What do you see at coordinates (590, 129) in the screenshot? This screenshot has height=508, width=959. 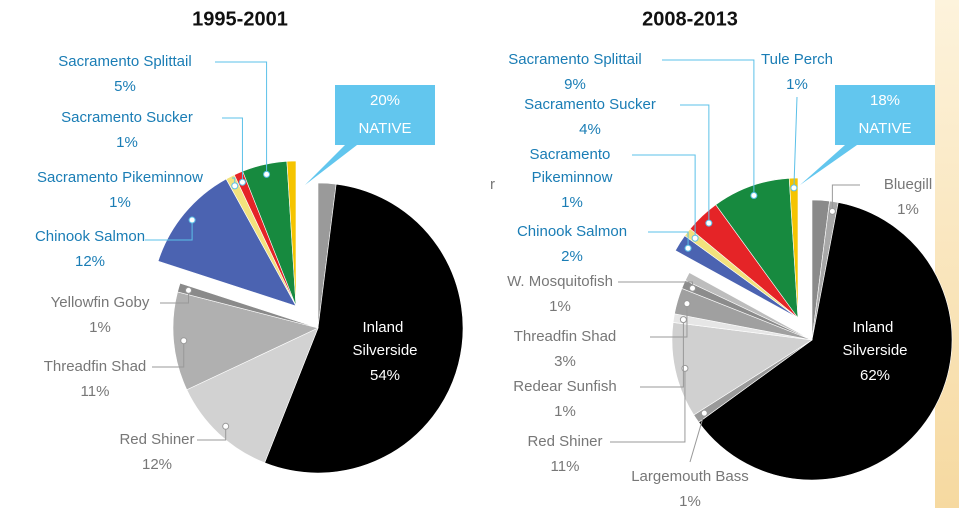 I see `slice-value-label: 4%` at bounding box center [590, 129].